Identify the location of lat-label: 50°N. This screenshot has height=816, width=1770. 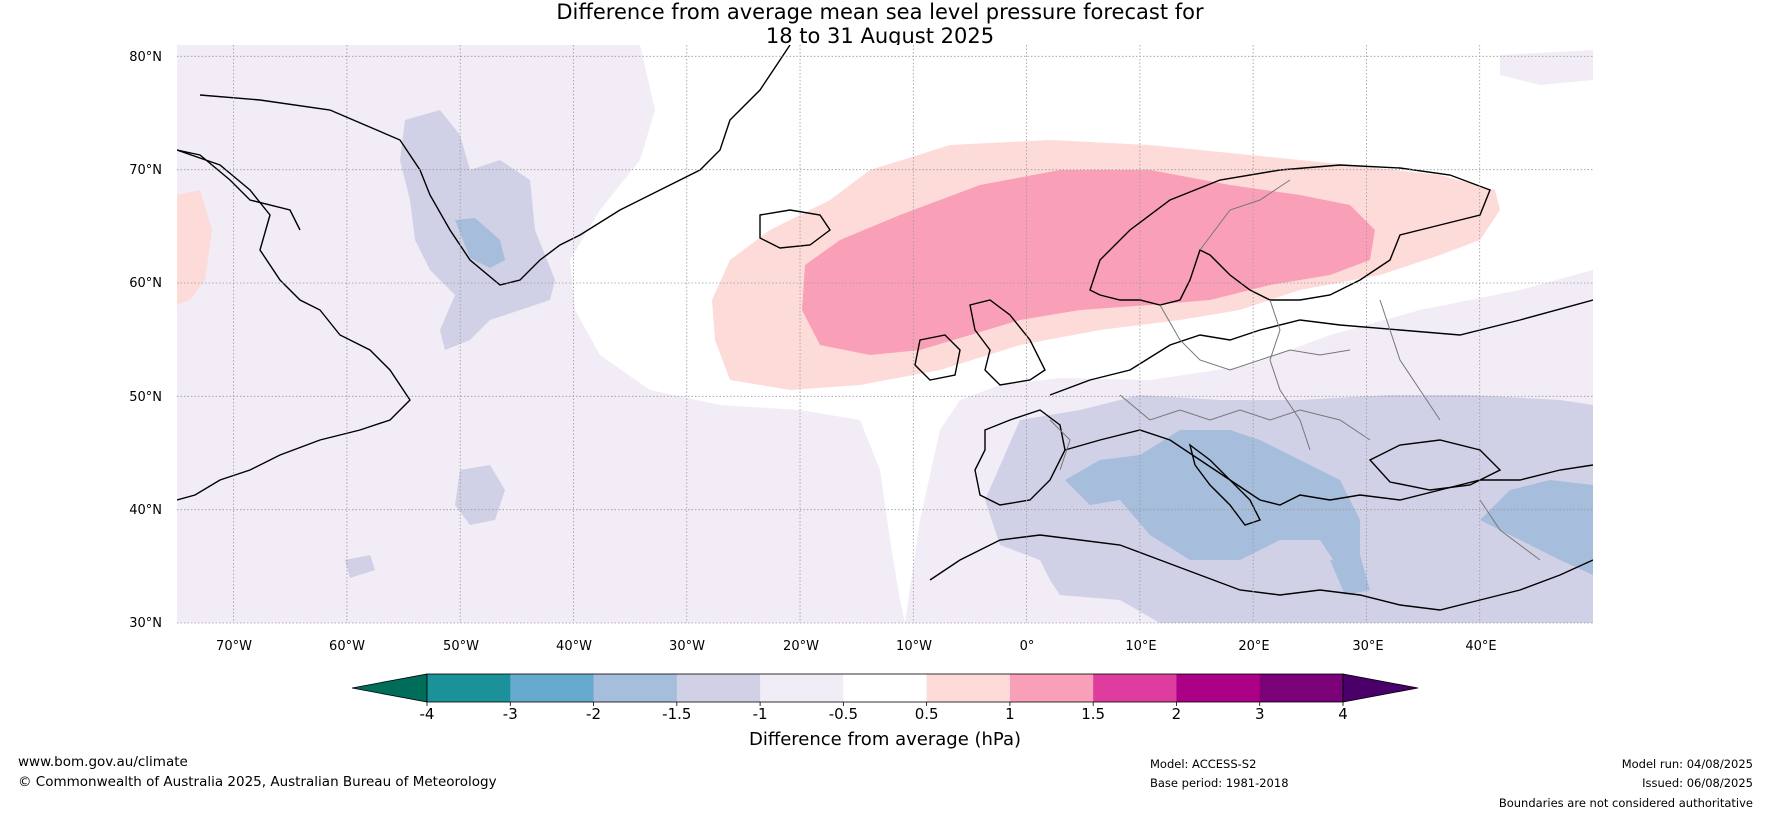
(145, 397).